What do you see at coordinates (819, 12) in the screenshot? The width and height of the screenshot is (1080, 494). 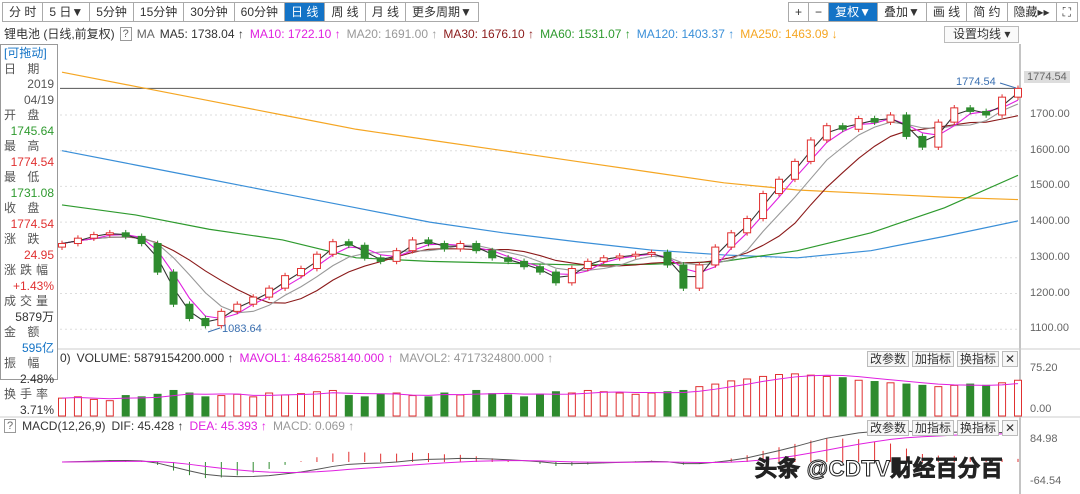 I see `toolbar-button: −` at bounding box center [819, 12].